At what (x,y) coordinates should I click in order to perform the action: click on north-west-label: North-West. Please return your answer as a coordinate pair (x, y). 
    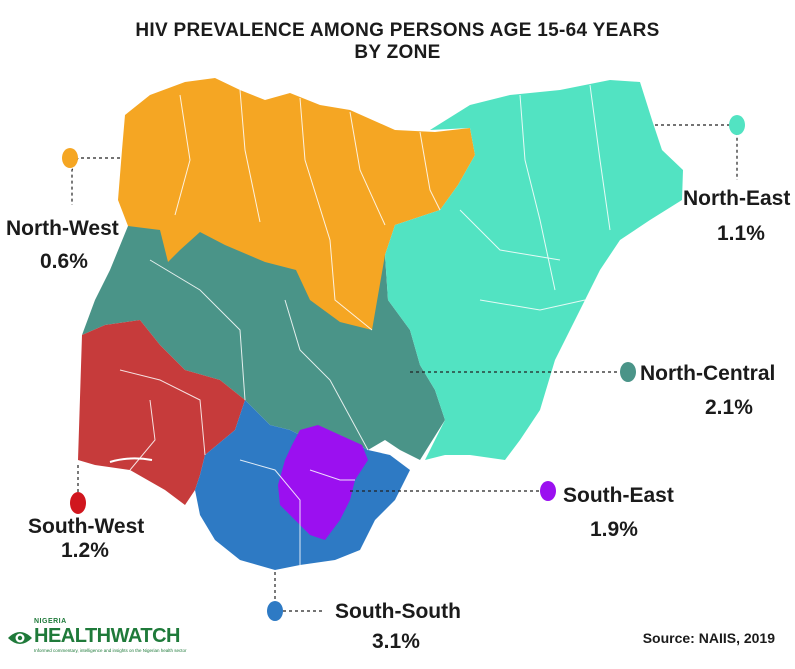
    Looking at the image, I should click on (62, 228).